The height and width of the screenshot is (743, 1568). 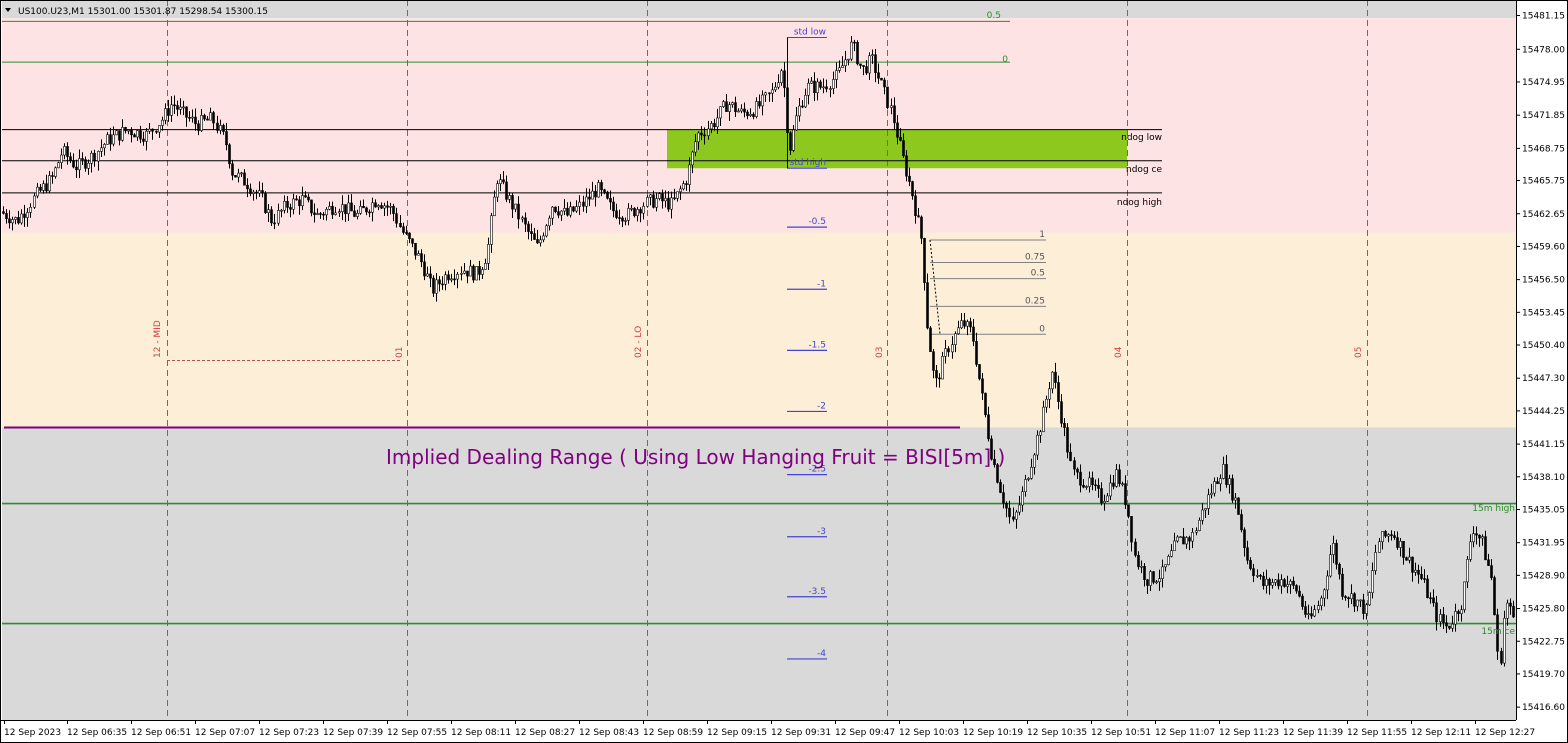 What do you see at coordinates (1141, 138) in the screenshot?
I see `level-label: ndog low` at bounding box center [1141, 138].